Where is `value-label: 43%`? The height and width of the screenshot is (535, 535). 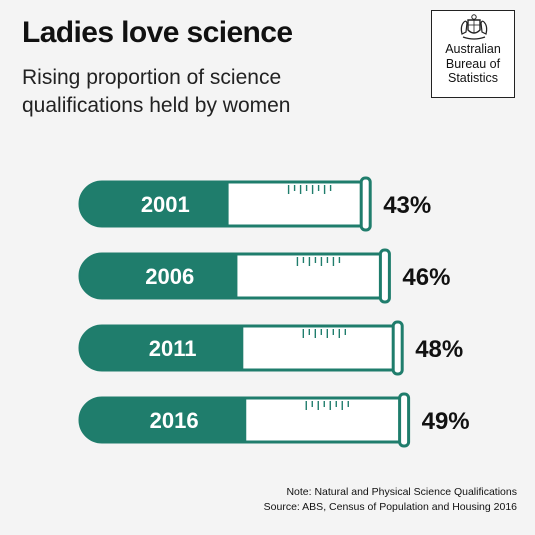
value-label: 43% is located at coordinates (407, 205).